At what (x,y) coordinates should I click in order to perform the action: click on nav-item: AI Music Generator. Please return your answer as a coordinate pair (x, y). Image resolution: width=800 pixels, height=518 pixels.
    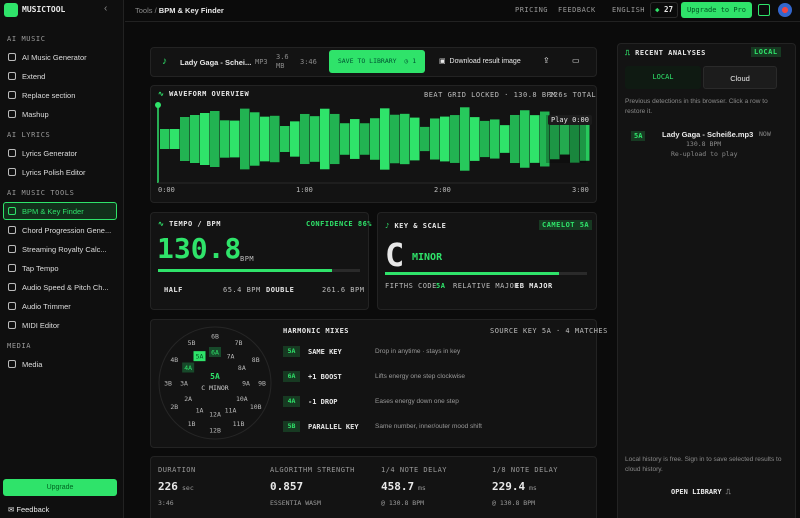
    Looking at the image, I should click on (54, 57).